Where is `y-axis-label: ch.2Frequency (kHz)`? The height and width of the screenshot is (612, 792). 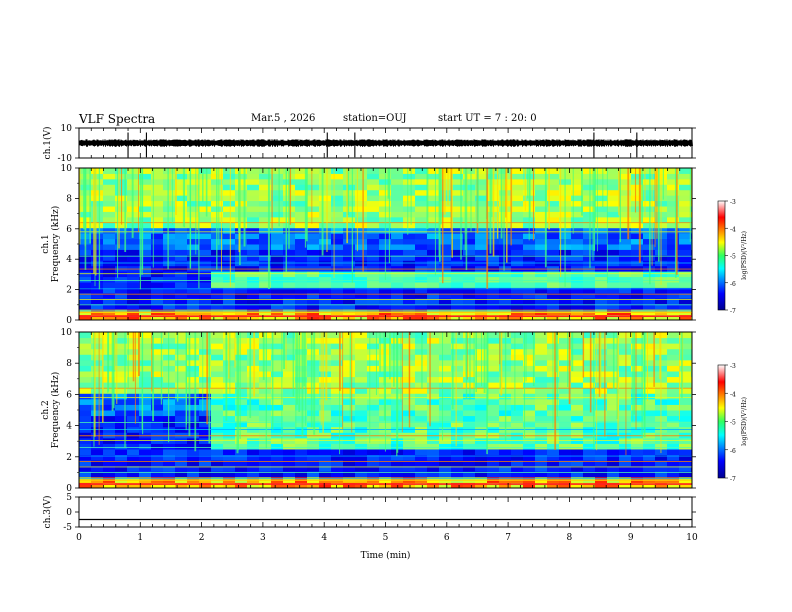 y-axis-label: ch.2Frequency (kHz) is located at coordinates (51, 410).